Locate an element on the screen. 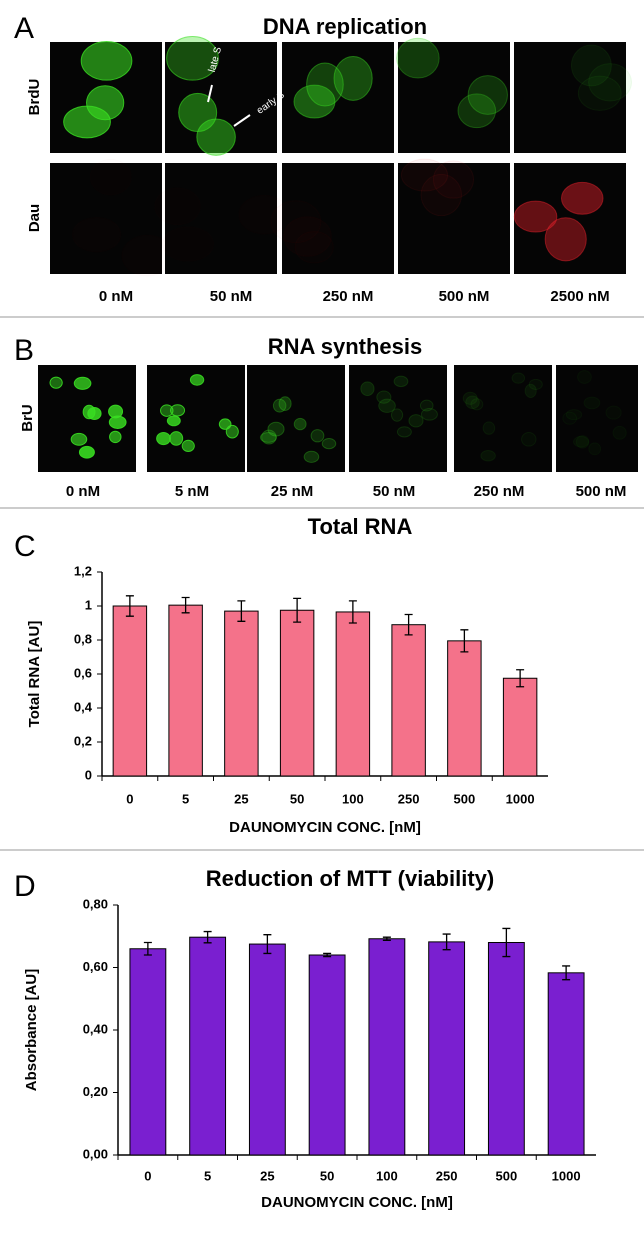  row-label: Dau is located at coordinates (34, 218).